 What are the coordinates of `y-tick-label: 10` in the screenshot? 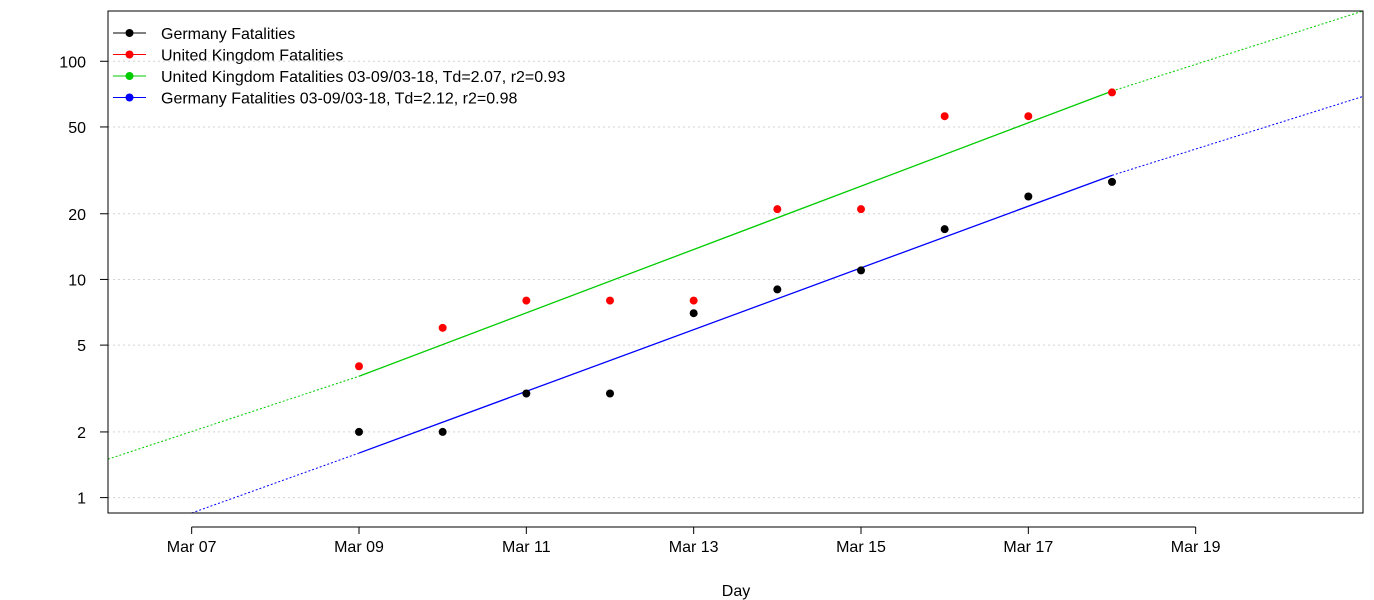 It's located at (77, 280).